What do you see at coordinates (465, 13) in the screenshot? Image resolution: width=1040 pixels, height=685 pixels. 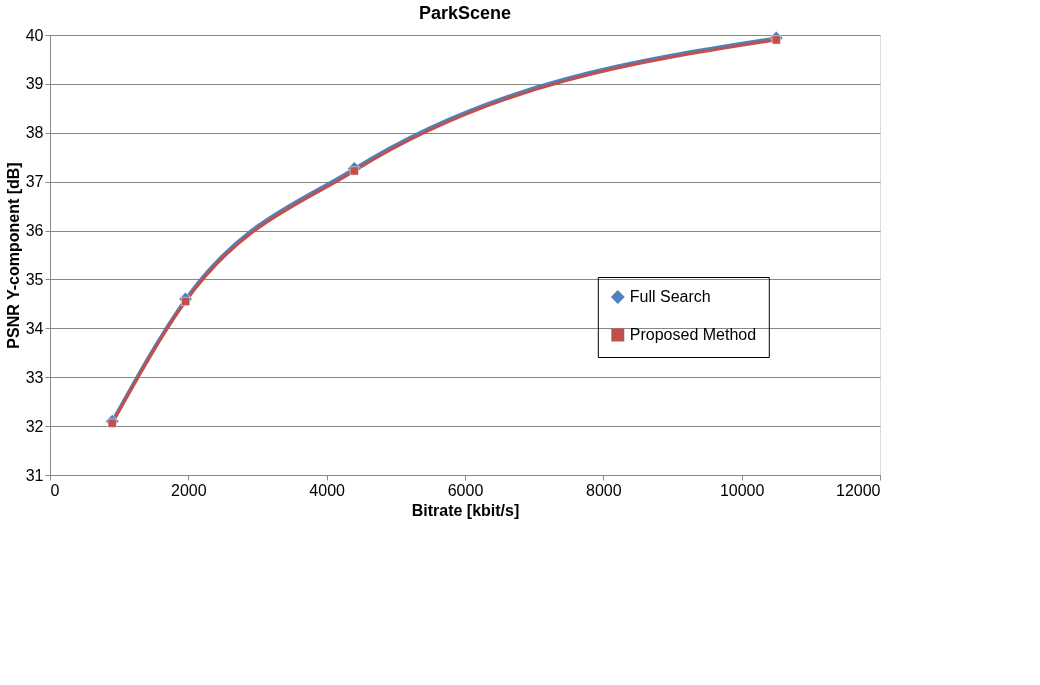 I see `chart-title: ParkScene` at bounding box center [465, 13].